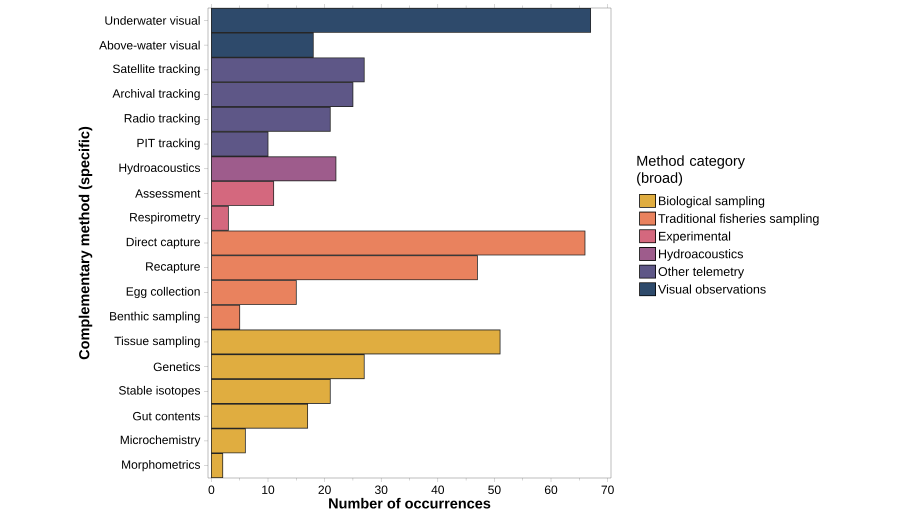 Image resolution: width=917 pixels, height=531 pixels. What do you see at coordinates (152, 20) in the screenshot?
I see `y-tick-label: Underwater visual` at bounding box center [152, 20].